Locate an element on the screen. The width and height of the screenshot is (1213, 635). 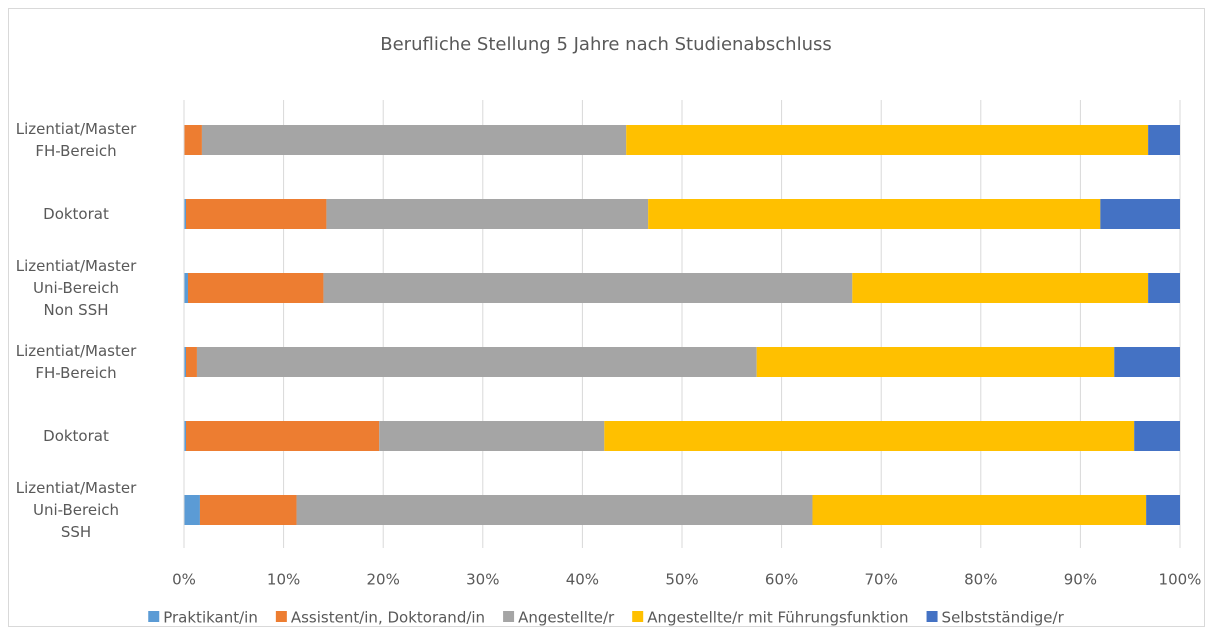
x-tick-label: 70% is located at coordinates (881, 580).